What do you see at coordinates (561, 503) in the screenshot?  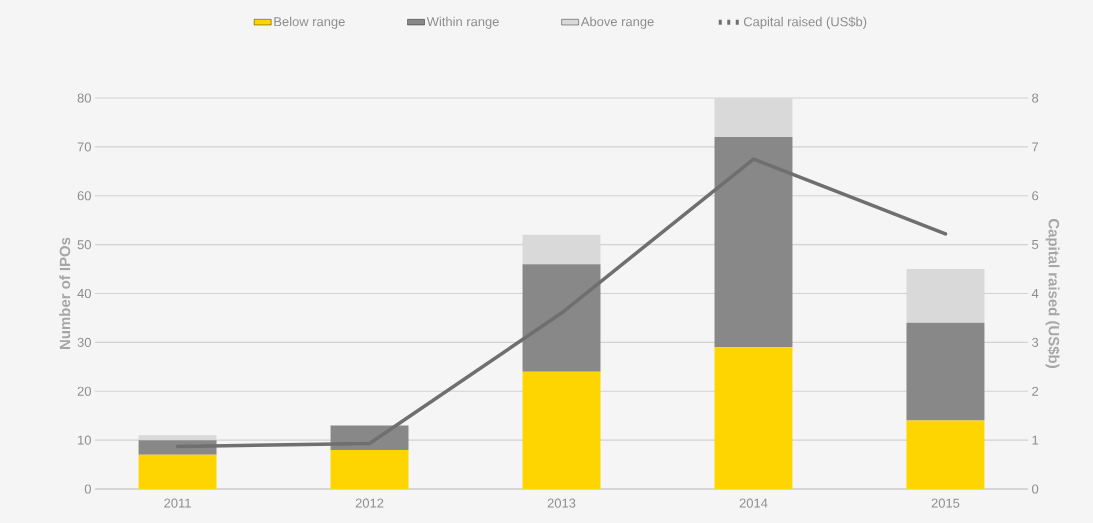 I see `x-tick-label: 2013` at bounding box center [561, 503].